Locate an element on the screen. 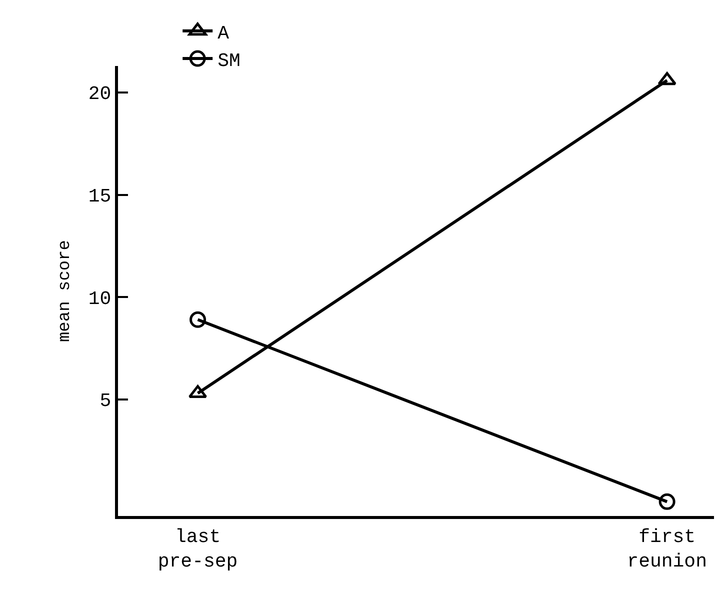 The width and height of the screenshot is (728, 594). legend-label: A is located at coordinates (224, 33).